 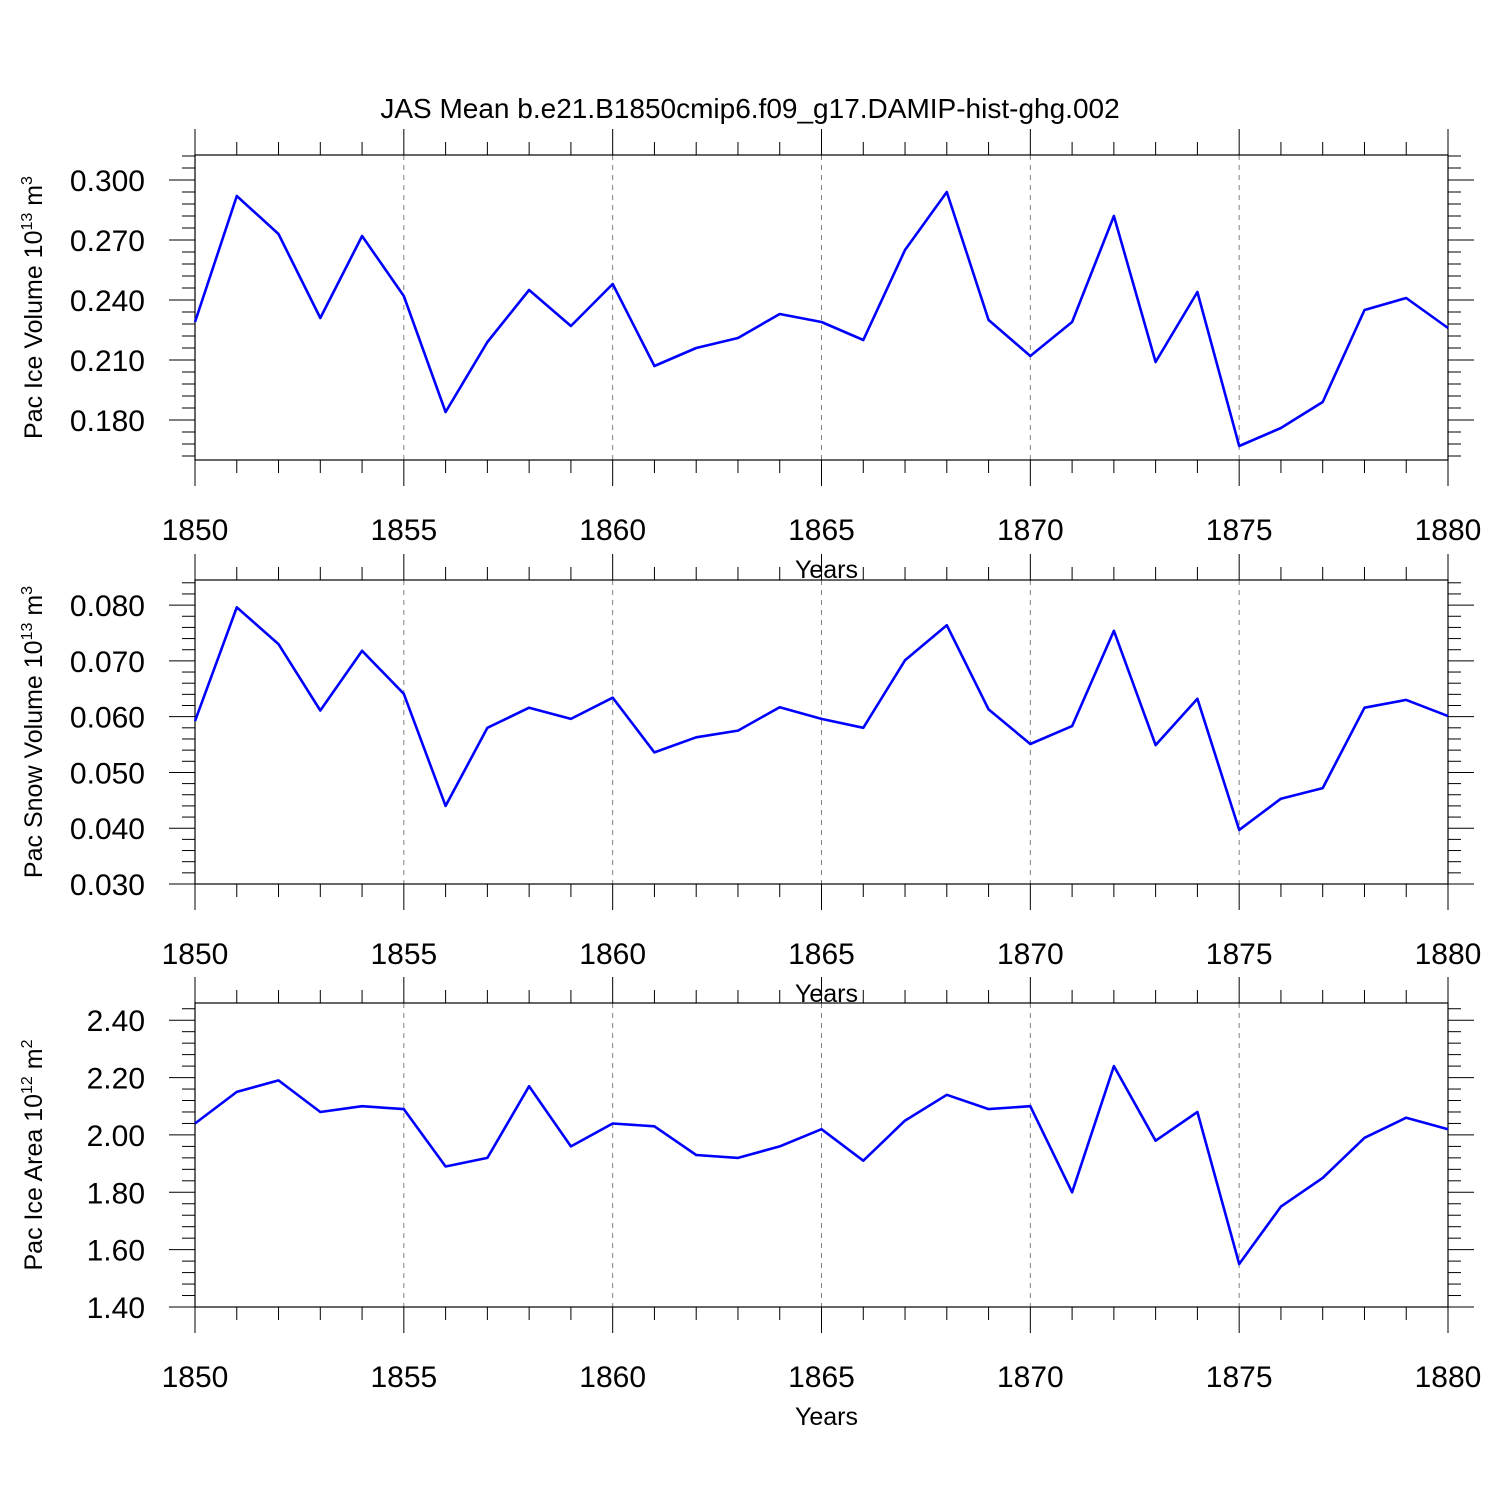 I want to click on y-tick-label: 0.240, so click(x=107, y=301).